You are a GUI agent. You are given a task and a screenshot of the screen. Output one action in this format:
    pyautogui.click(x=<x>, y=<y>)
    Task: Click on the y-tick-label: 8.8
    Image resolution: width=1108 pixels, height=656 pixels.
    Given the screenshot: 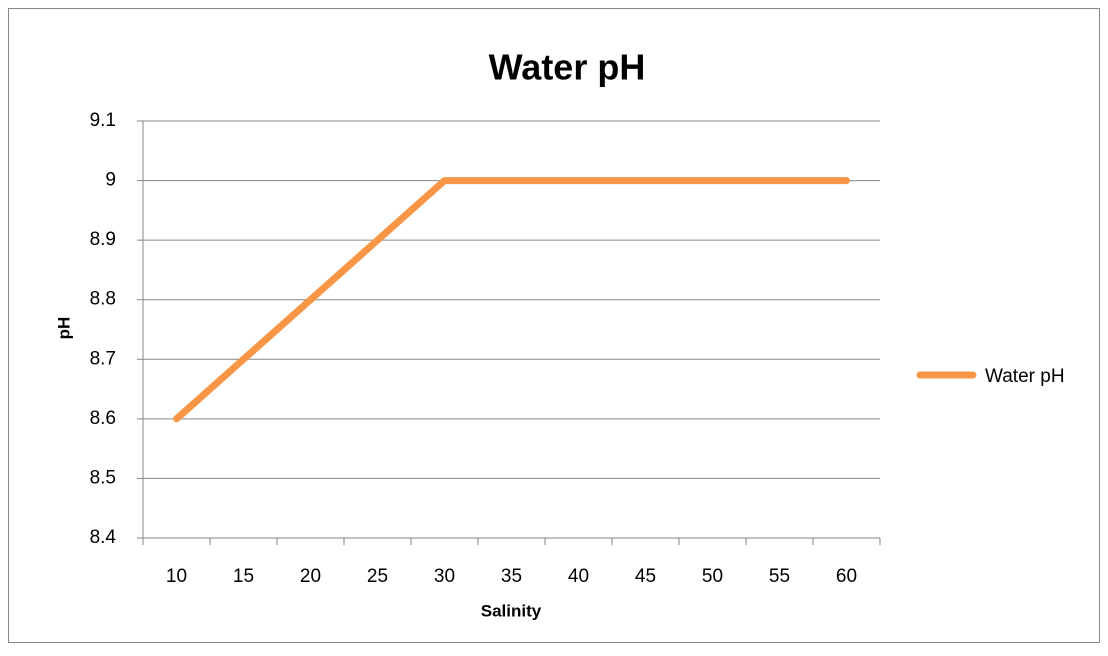 What is the action you would take?
    pyautogui.click(x=103, y=299)
    